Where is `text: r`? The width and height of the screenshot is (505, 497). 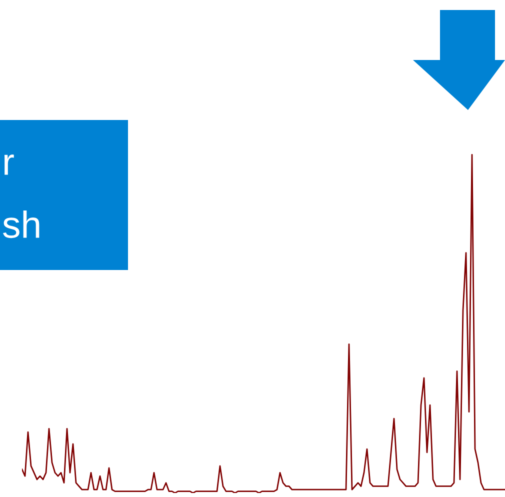
text: r is located at coordinates (9, 164).